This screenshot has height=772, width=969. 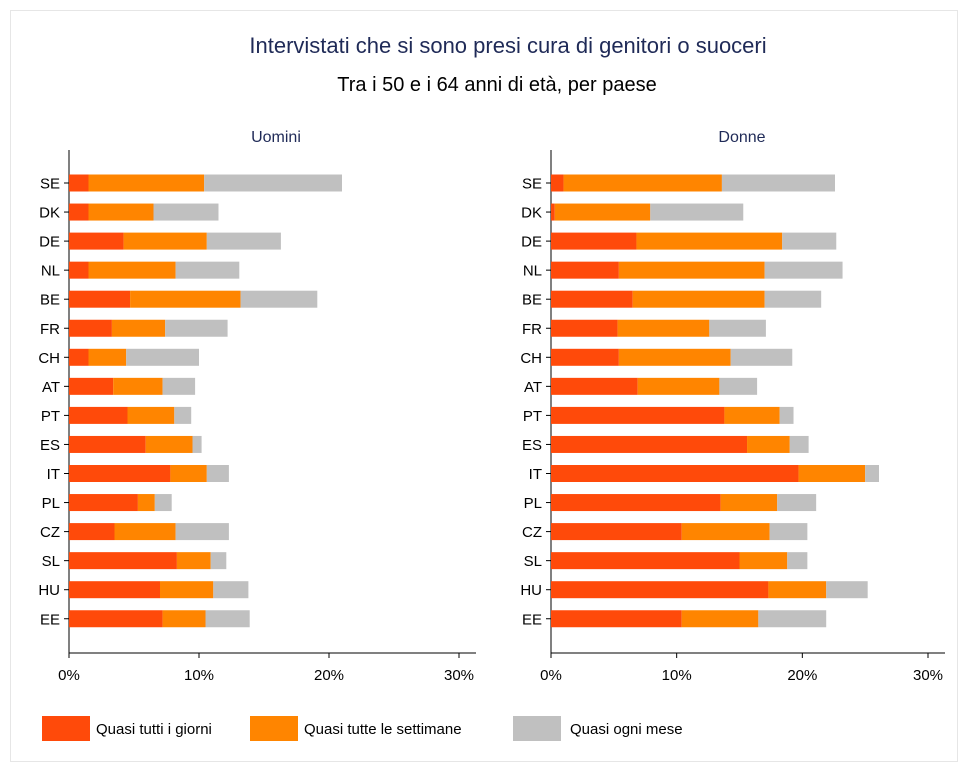 What do you see at coordinates (49, 242) in the screenshot?
I see `y-tick-label: DE` at bounding box center [49, 242].